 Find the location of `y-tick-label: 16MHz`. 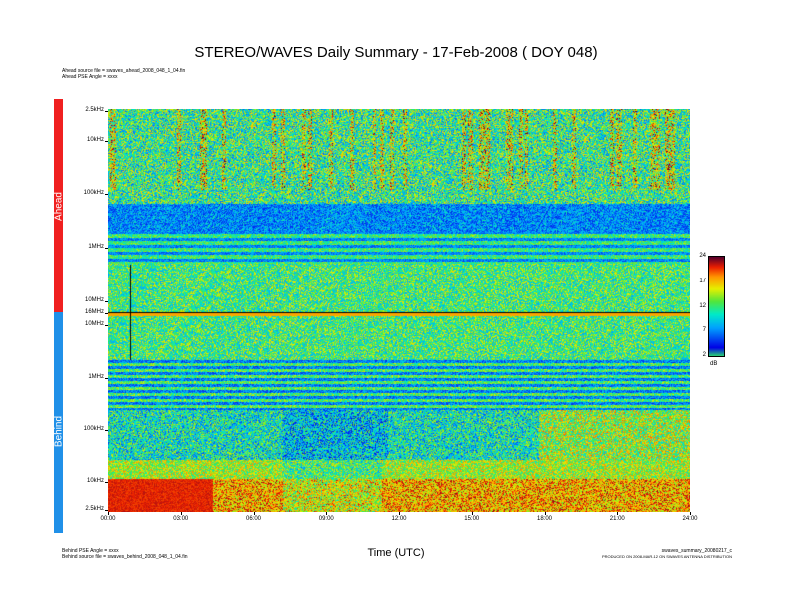

y-tick-label: 16MHz is located at coordinates (94, 312).